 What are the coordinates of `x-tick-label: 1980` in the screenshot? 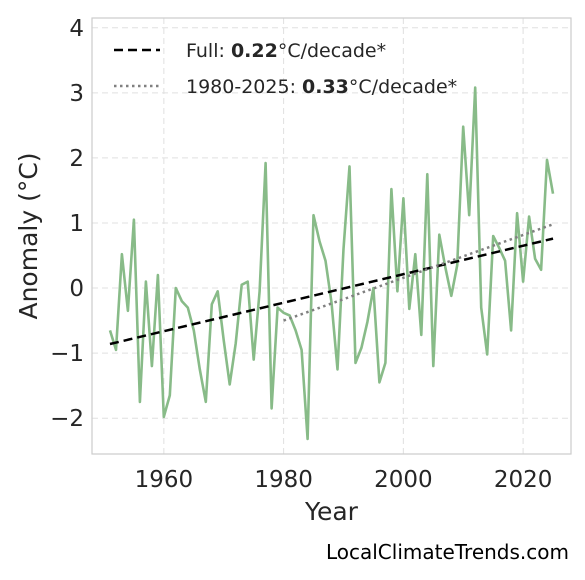 It's located at (283, 480).